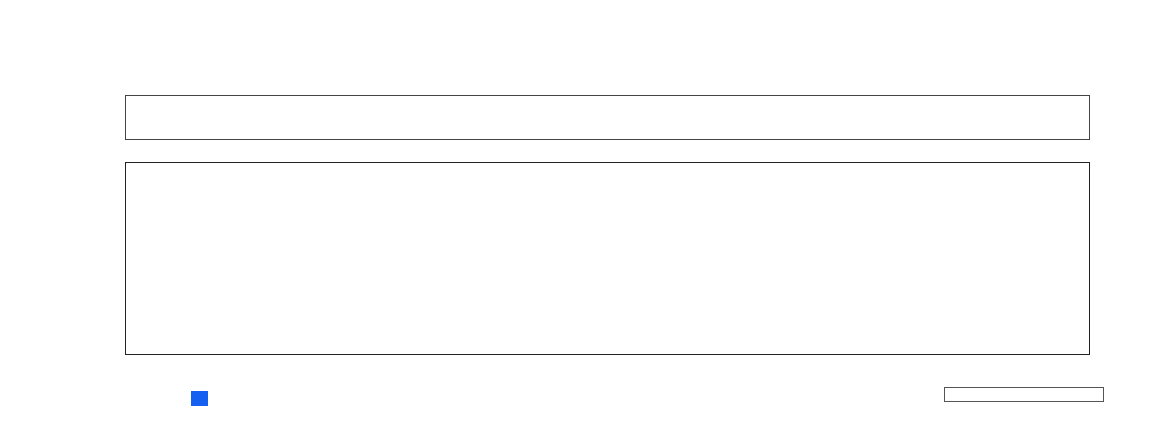 The width and height of the screenshot is (1152, 443). I want to click on legend-precipitation, so click(143, 398).